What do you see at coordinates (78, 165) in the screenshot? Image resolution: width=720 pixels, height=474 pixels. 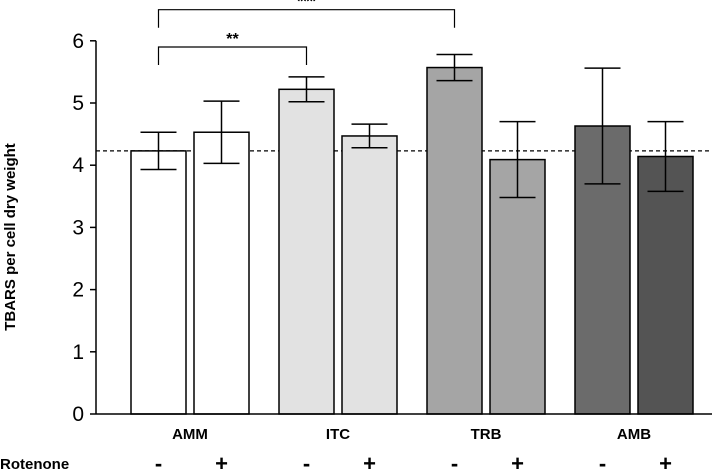 I see `y-tick-label-4: 4` at bounding box center [78, 165].